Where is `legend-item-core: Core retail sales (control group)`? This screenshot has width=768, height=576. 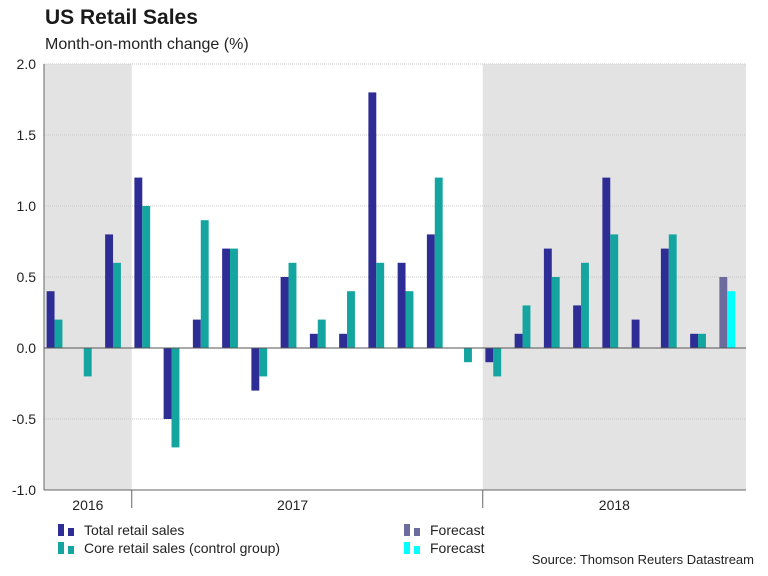
legend-item-core: Core retail sales (control group) is located at coordinates (169, 548).